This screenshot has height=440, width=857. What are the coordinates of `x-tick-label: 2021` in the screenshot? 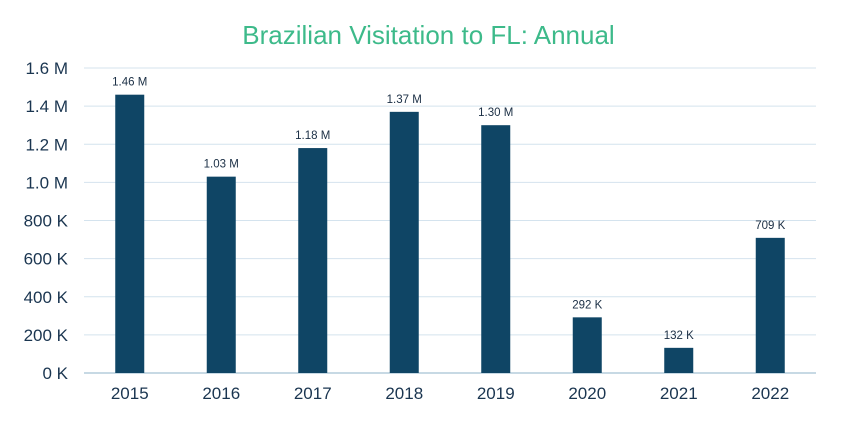 It's located at (679, 393).